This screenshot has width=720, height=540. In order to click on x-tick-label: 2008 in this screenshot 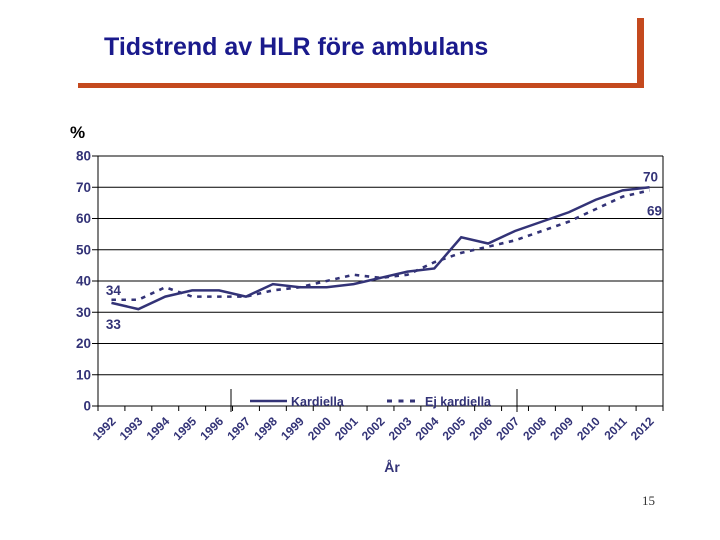, I will do `click(534, 428)`.